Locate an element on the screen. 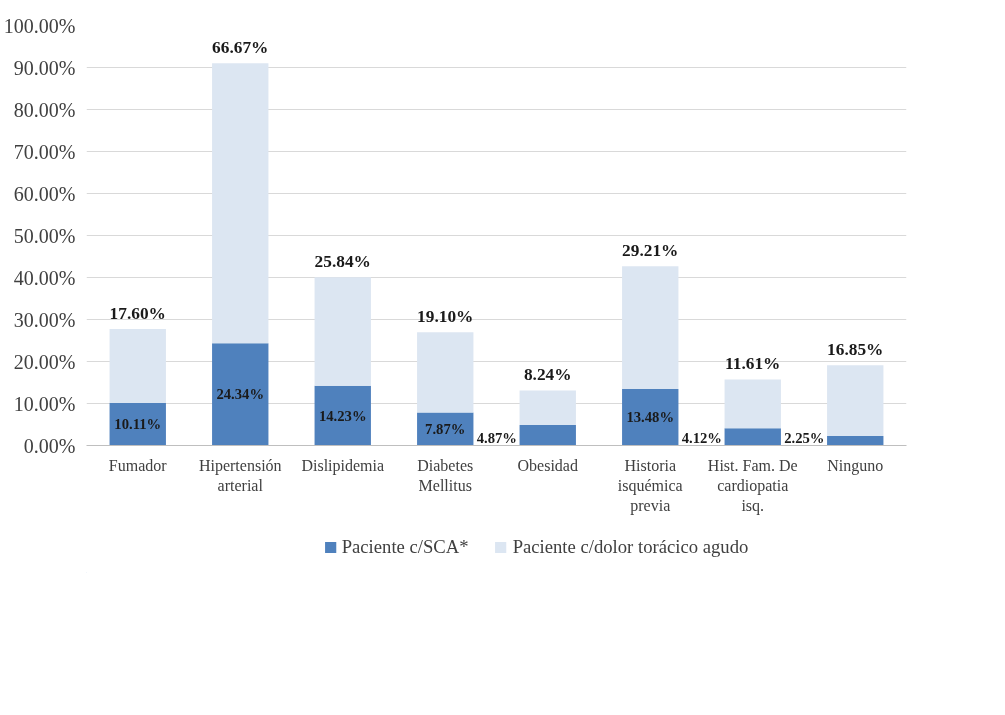 The image size is (1005, 715). x-tick-label: Diabetes Mellitus is located at coordinates (445, 475).